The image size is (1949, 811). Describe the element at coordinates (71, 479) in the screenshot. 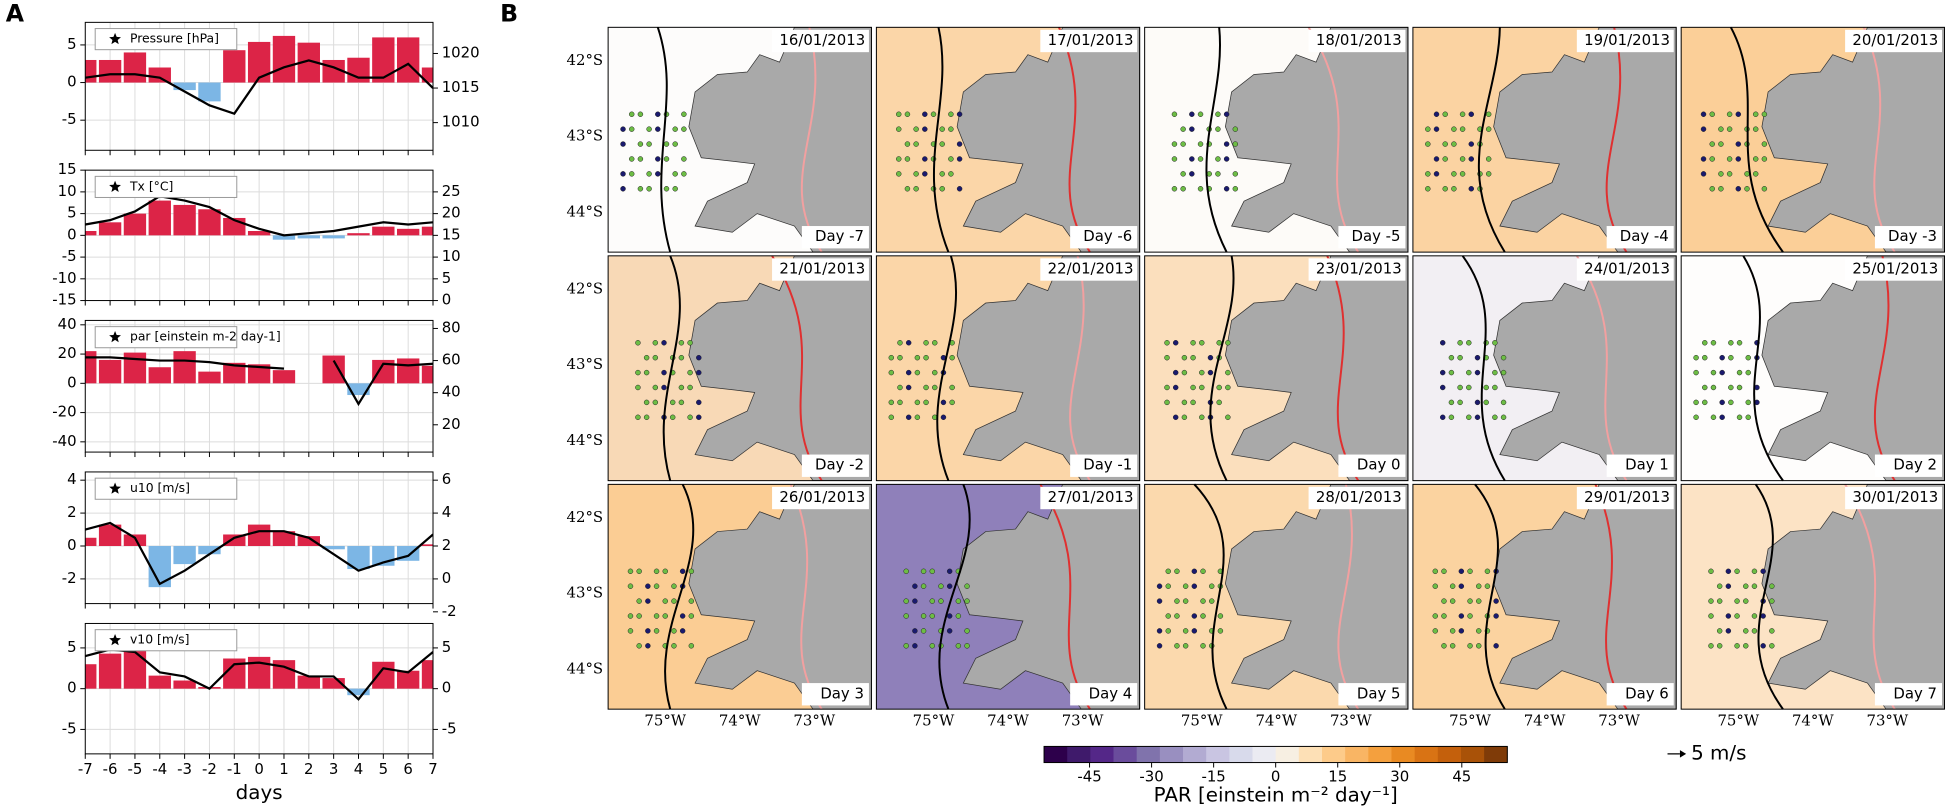

I see `y-tick-label: 4` at that location.